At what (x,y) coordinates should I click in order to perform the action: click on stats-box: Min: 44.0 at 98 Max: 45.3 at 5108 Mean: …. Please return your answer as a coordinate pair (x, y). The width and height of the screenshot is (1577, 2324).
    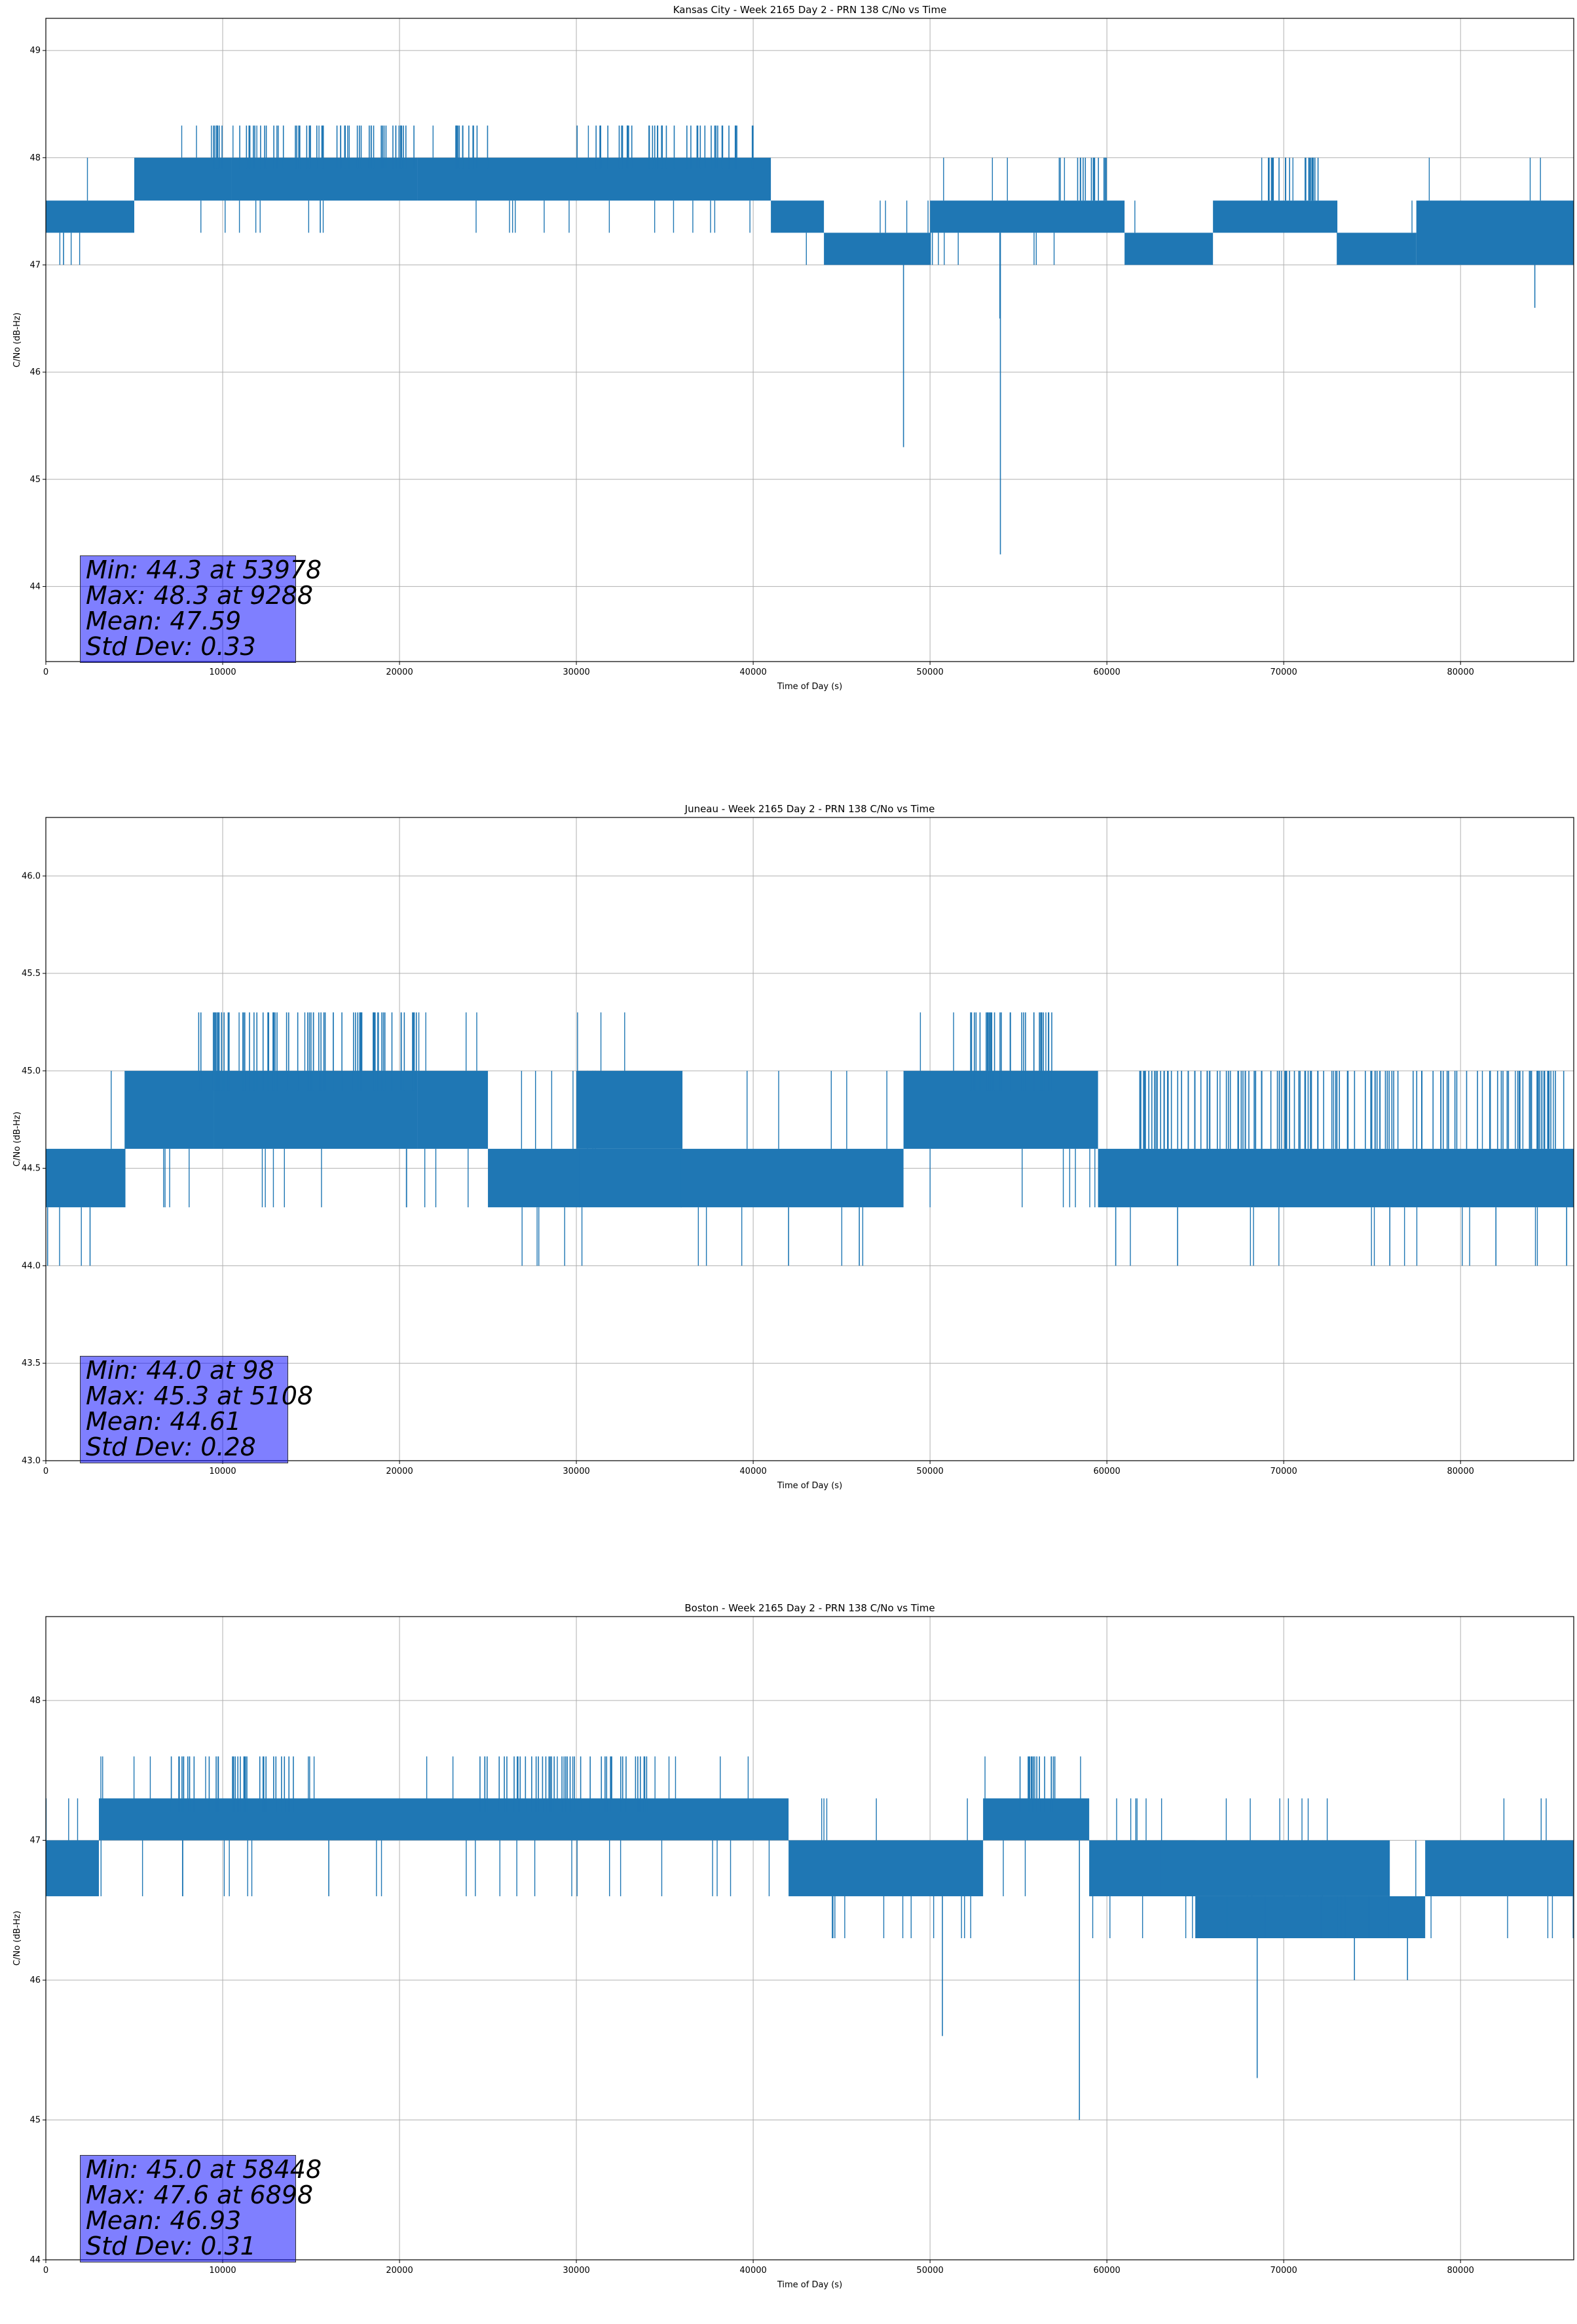
    Looking at the image, I should click on (197, 1409).